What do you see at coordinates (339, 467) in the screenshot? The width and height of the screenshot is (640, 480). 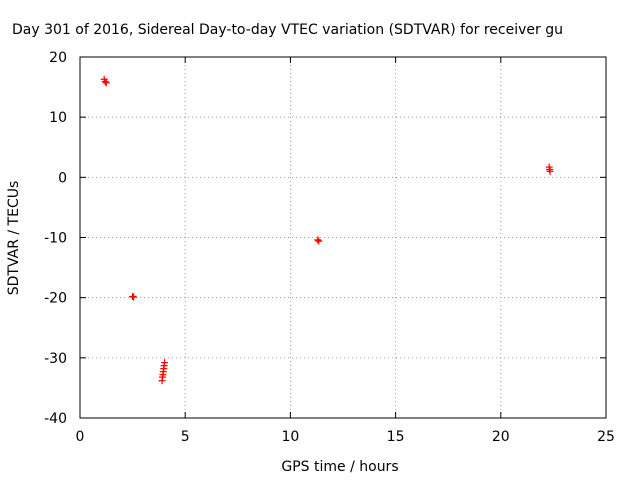 I see `x-axis-label: GPS time / hours` at bounding box center [339, 467].